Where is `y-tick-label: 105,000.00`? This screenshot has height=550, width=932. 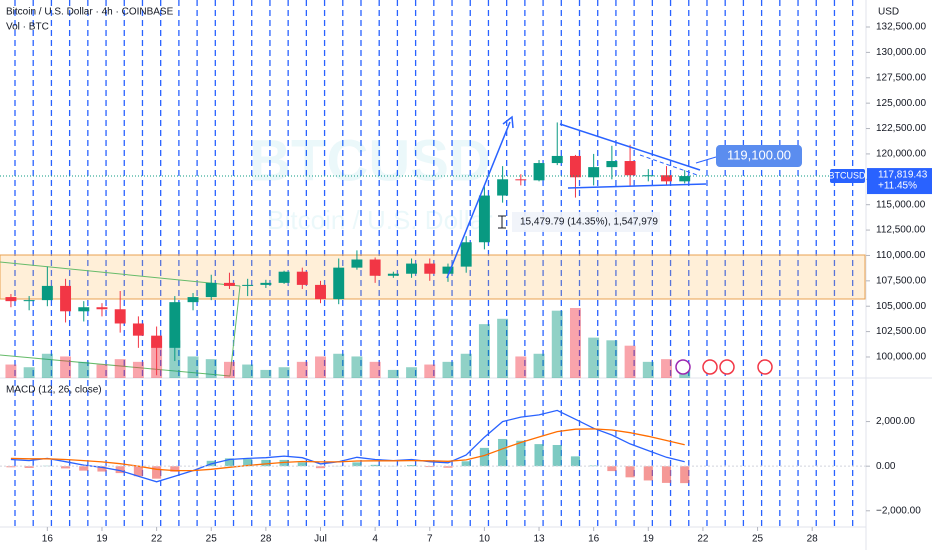
y-tick-label: 105,000.00 is located at coordinates (901, 306).